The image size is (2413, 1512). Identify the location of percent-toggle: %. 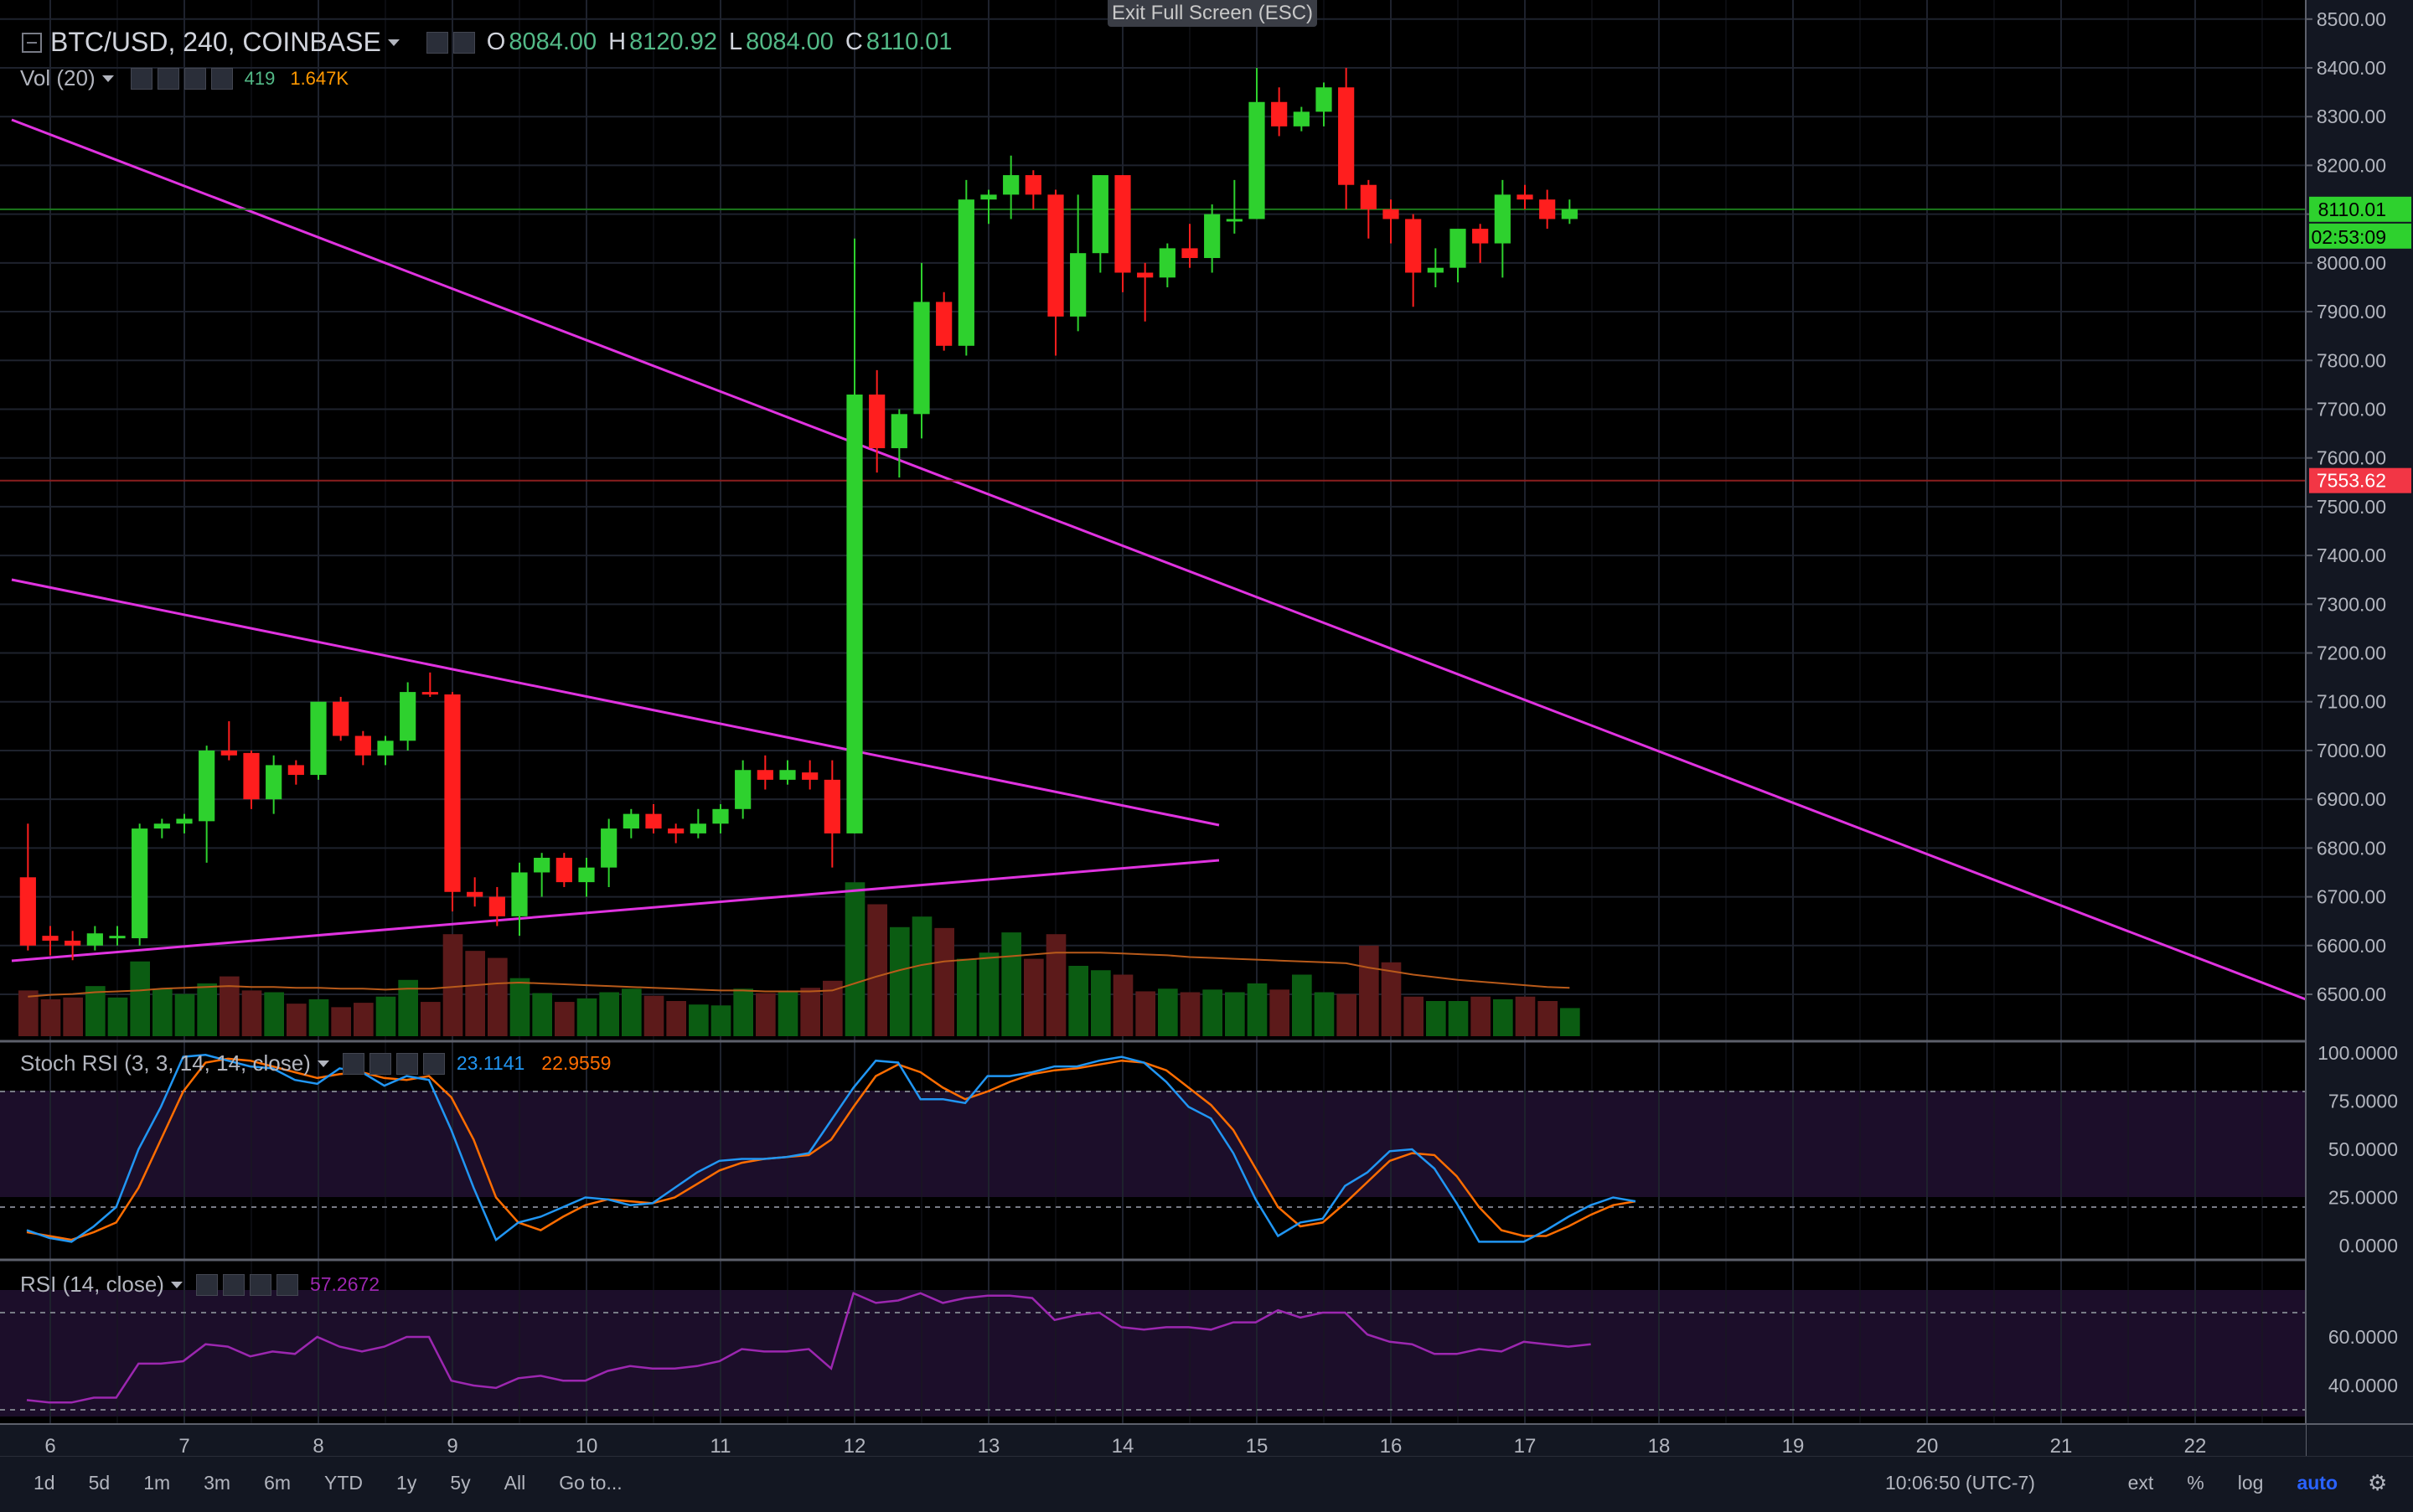
(2195, 1482).